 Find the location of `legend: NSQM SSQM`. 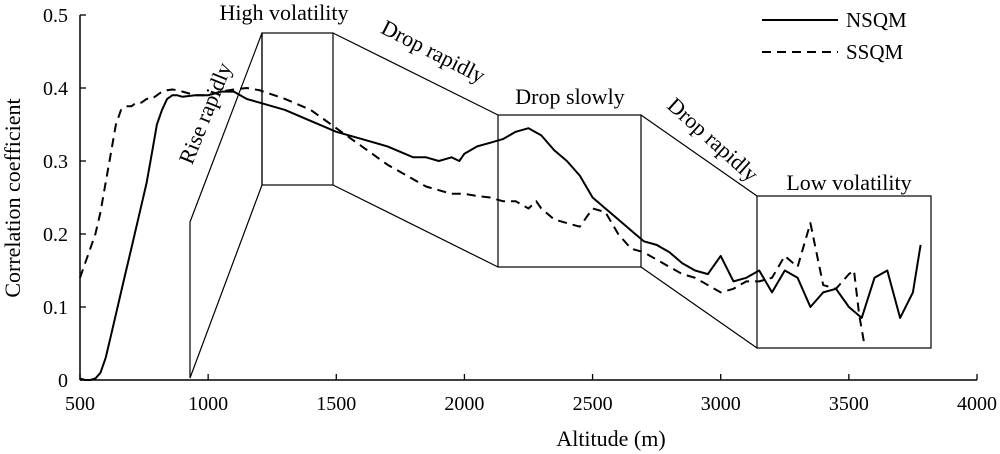

legend: NSQM SSQM is located at coordinates (834, 36).